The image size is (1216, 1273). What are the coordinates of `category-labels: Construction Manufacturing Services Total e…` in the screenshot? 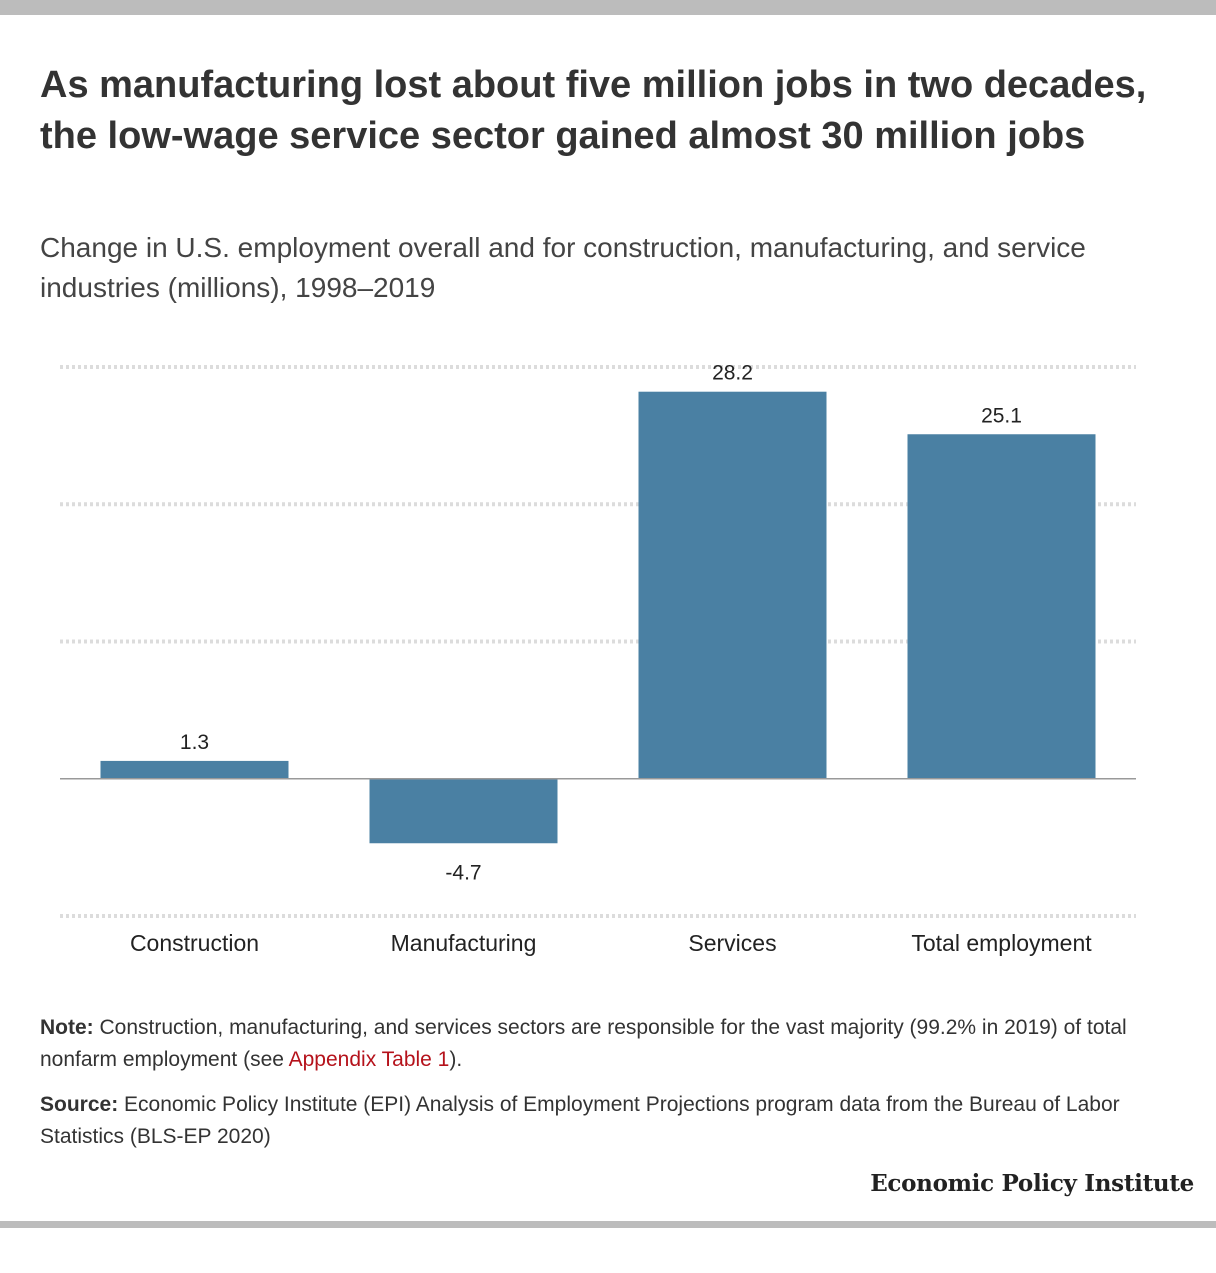 It's located at (611, 943).